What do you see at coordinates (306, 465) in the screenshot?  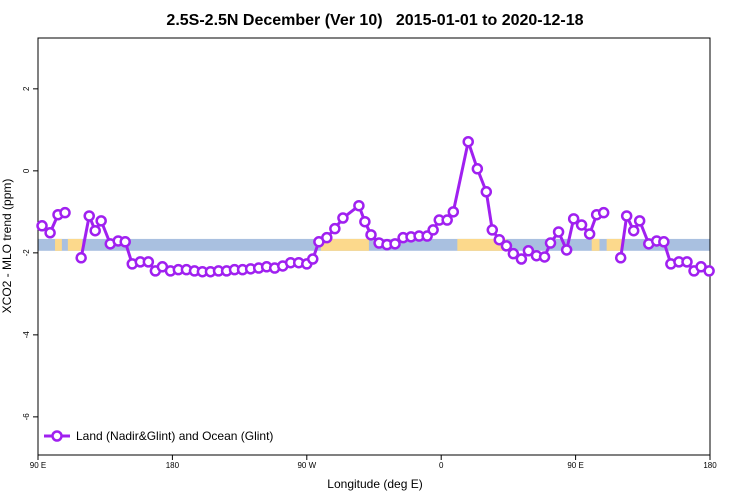 I see `x-tick-label: 90 W` at bounding box center [306, 465].